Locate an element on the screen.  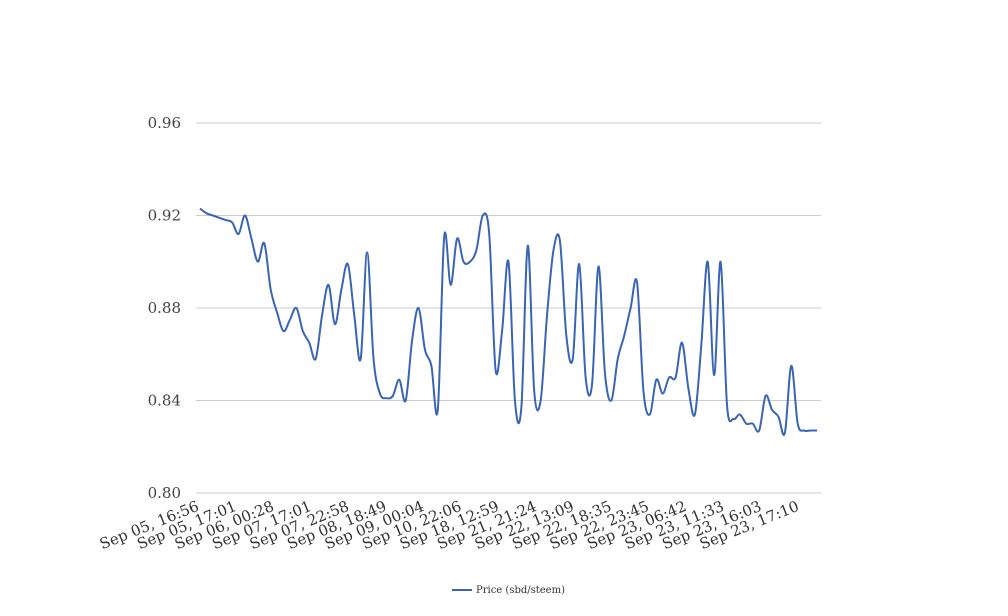
y-axis-ticks: 0.80 0.84 0.88 0.92 0.96 is located at coordinates (164, 308).